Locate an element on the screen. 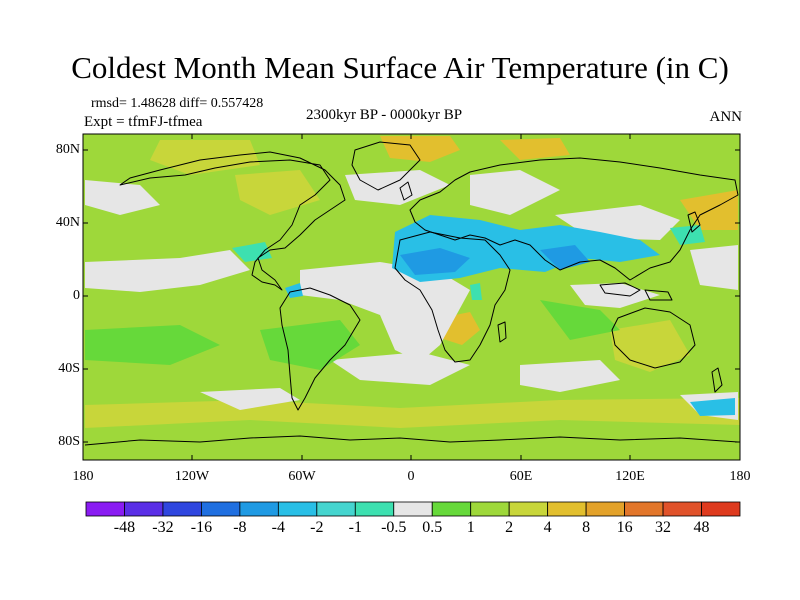  colorbar-label: 4 is located at coordinates (547, 527).